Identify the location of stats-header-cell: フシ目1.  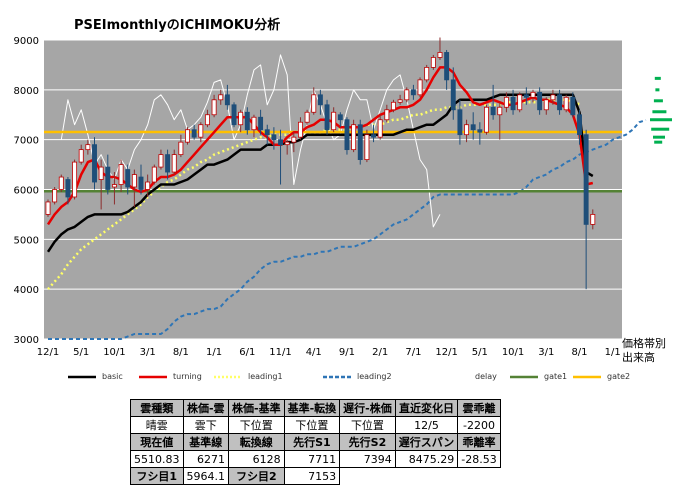
(157, 476).